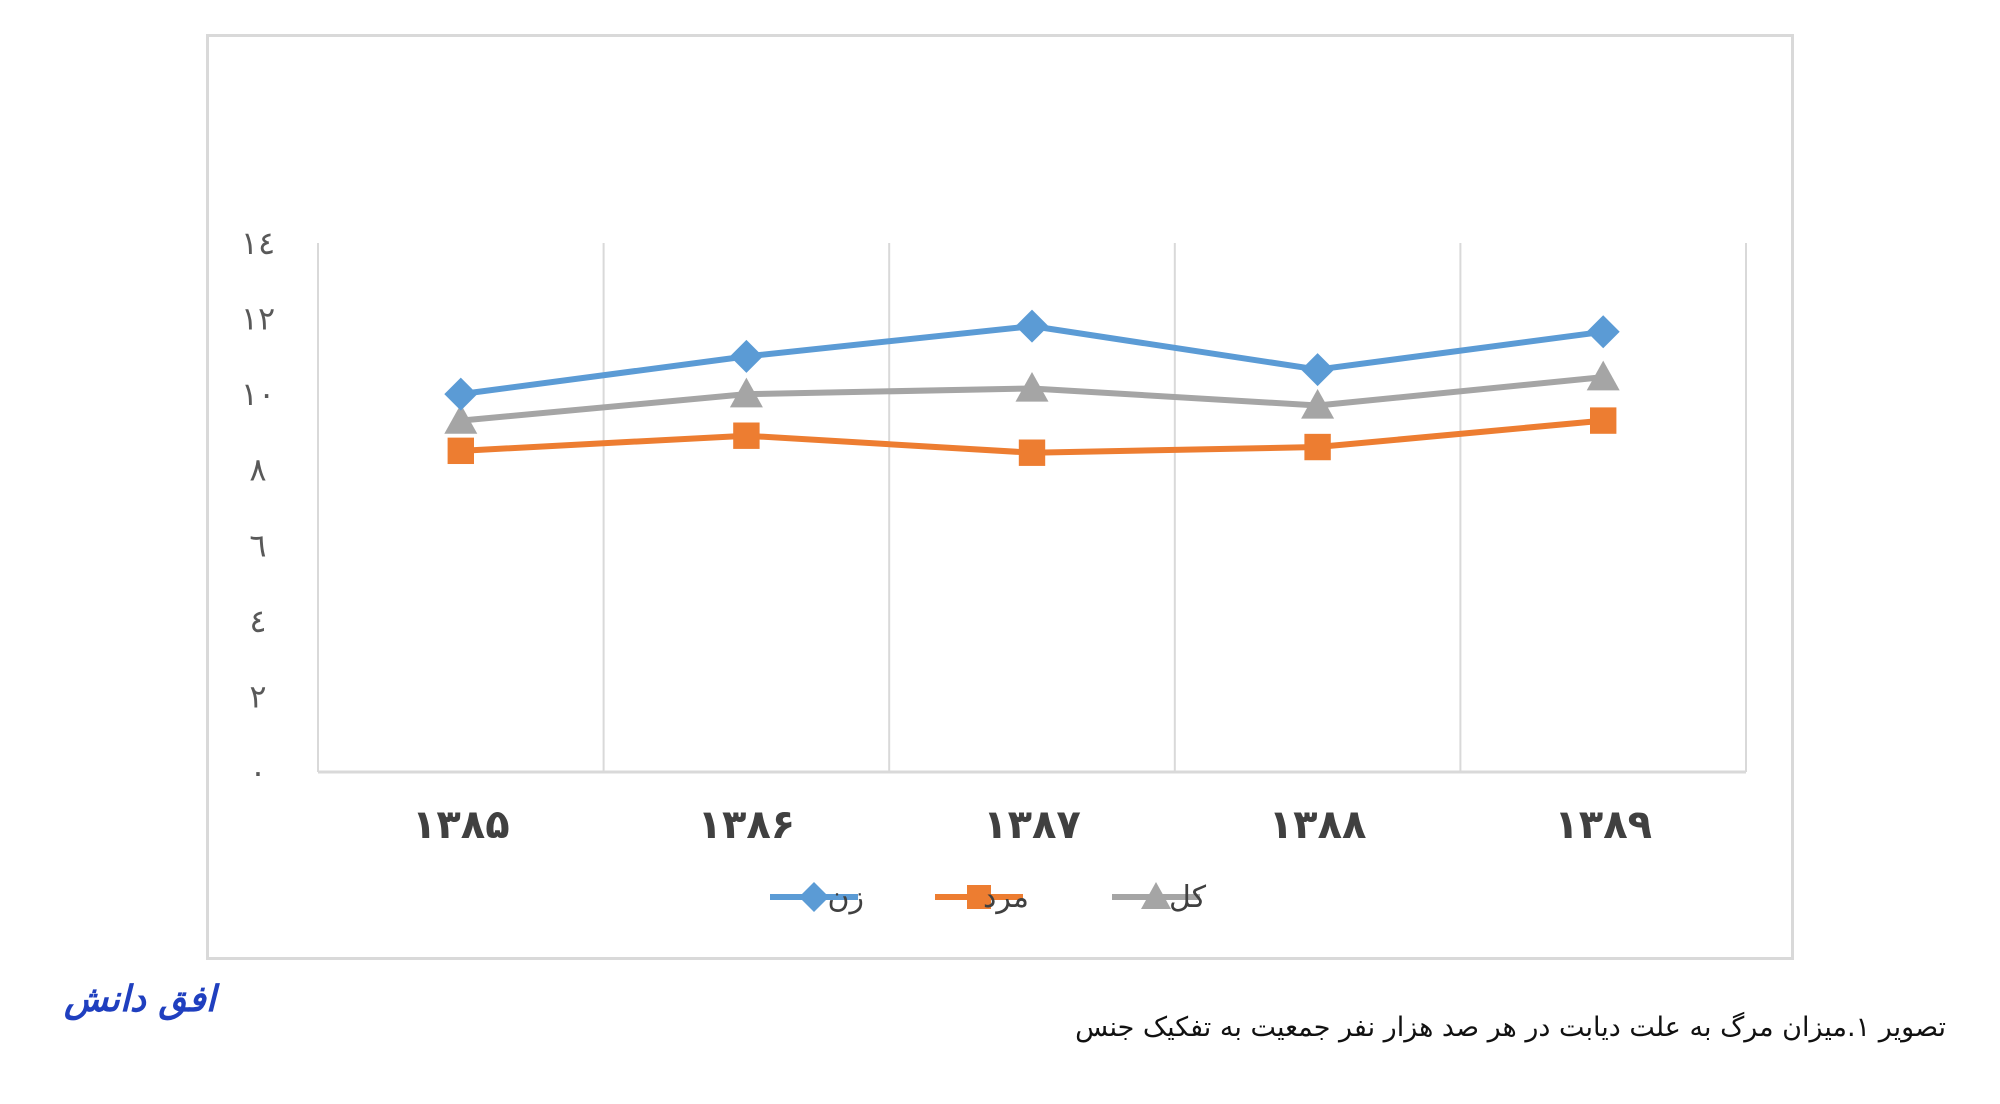  I want to click on legend-item: کل, so click(1159, 897).